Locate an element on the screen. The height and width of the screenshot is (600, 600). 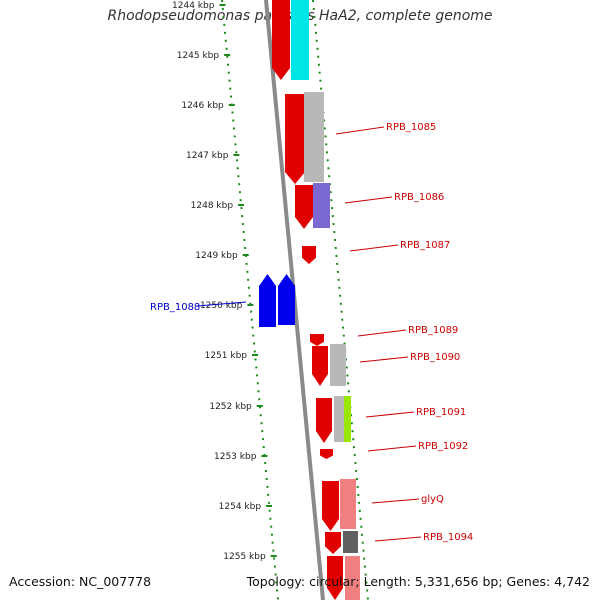
kbp-tick-label: 1245 kbp is located at coordinates (198, 56).